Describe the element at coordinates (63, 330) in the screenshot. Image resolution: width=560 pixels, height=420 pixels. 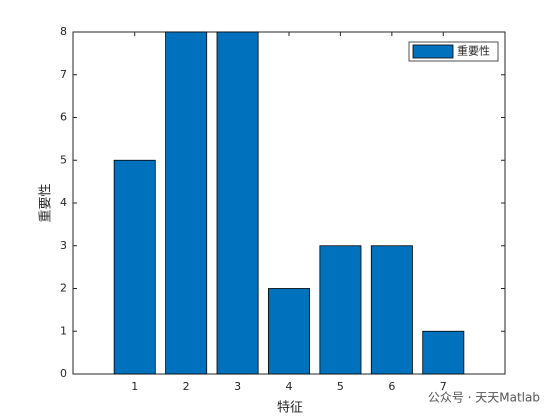
I see `y-tick-label: 1` at that location.